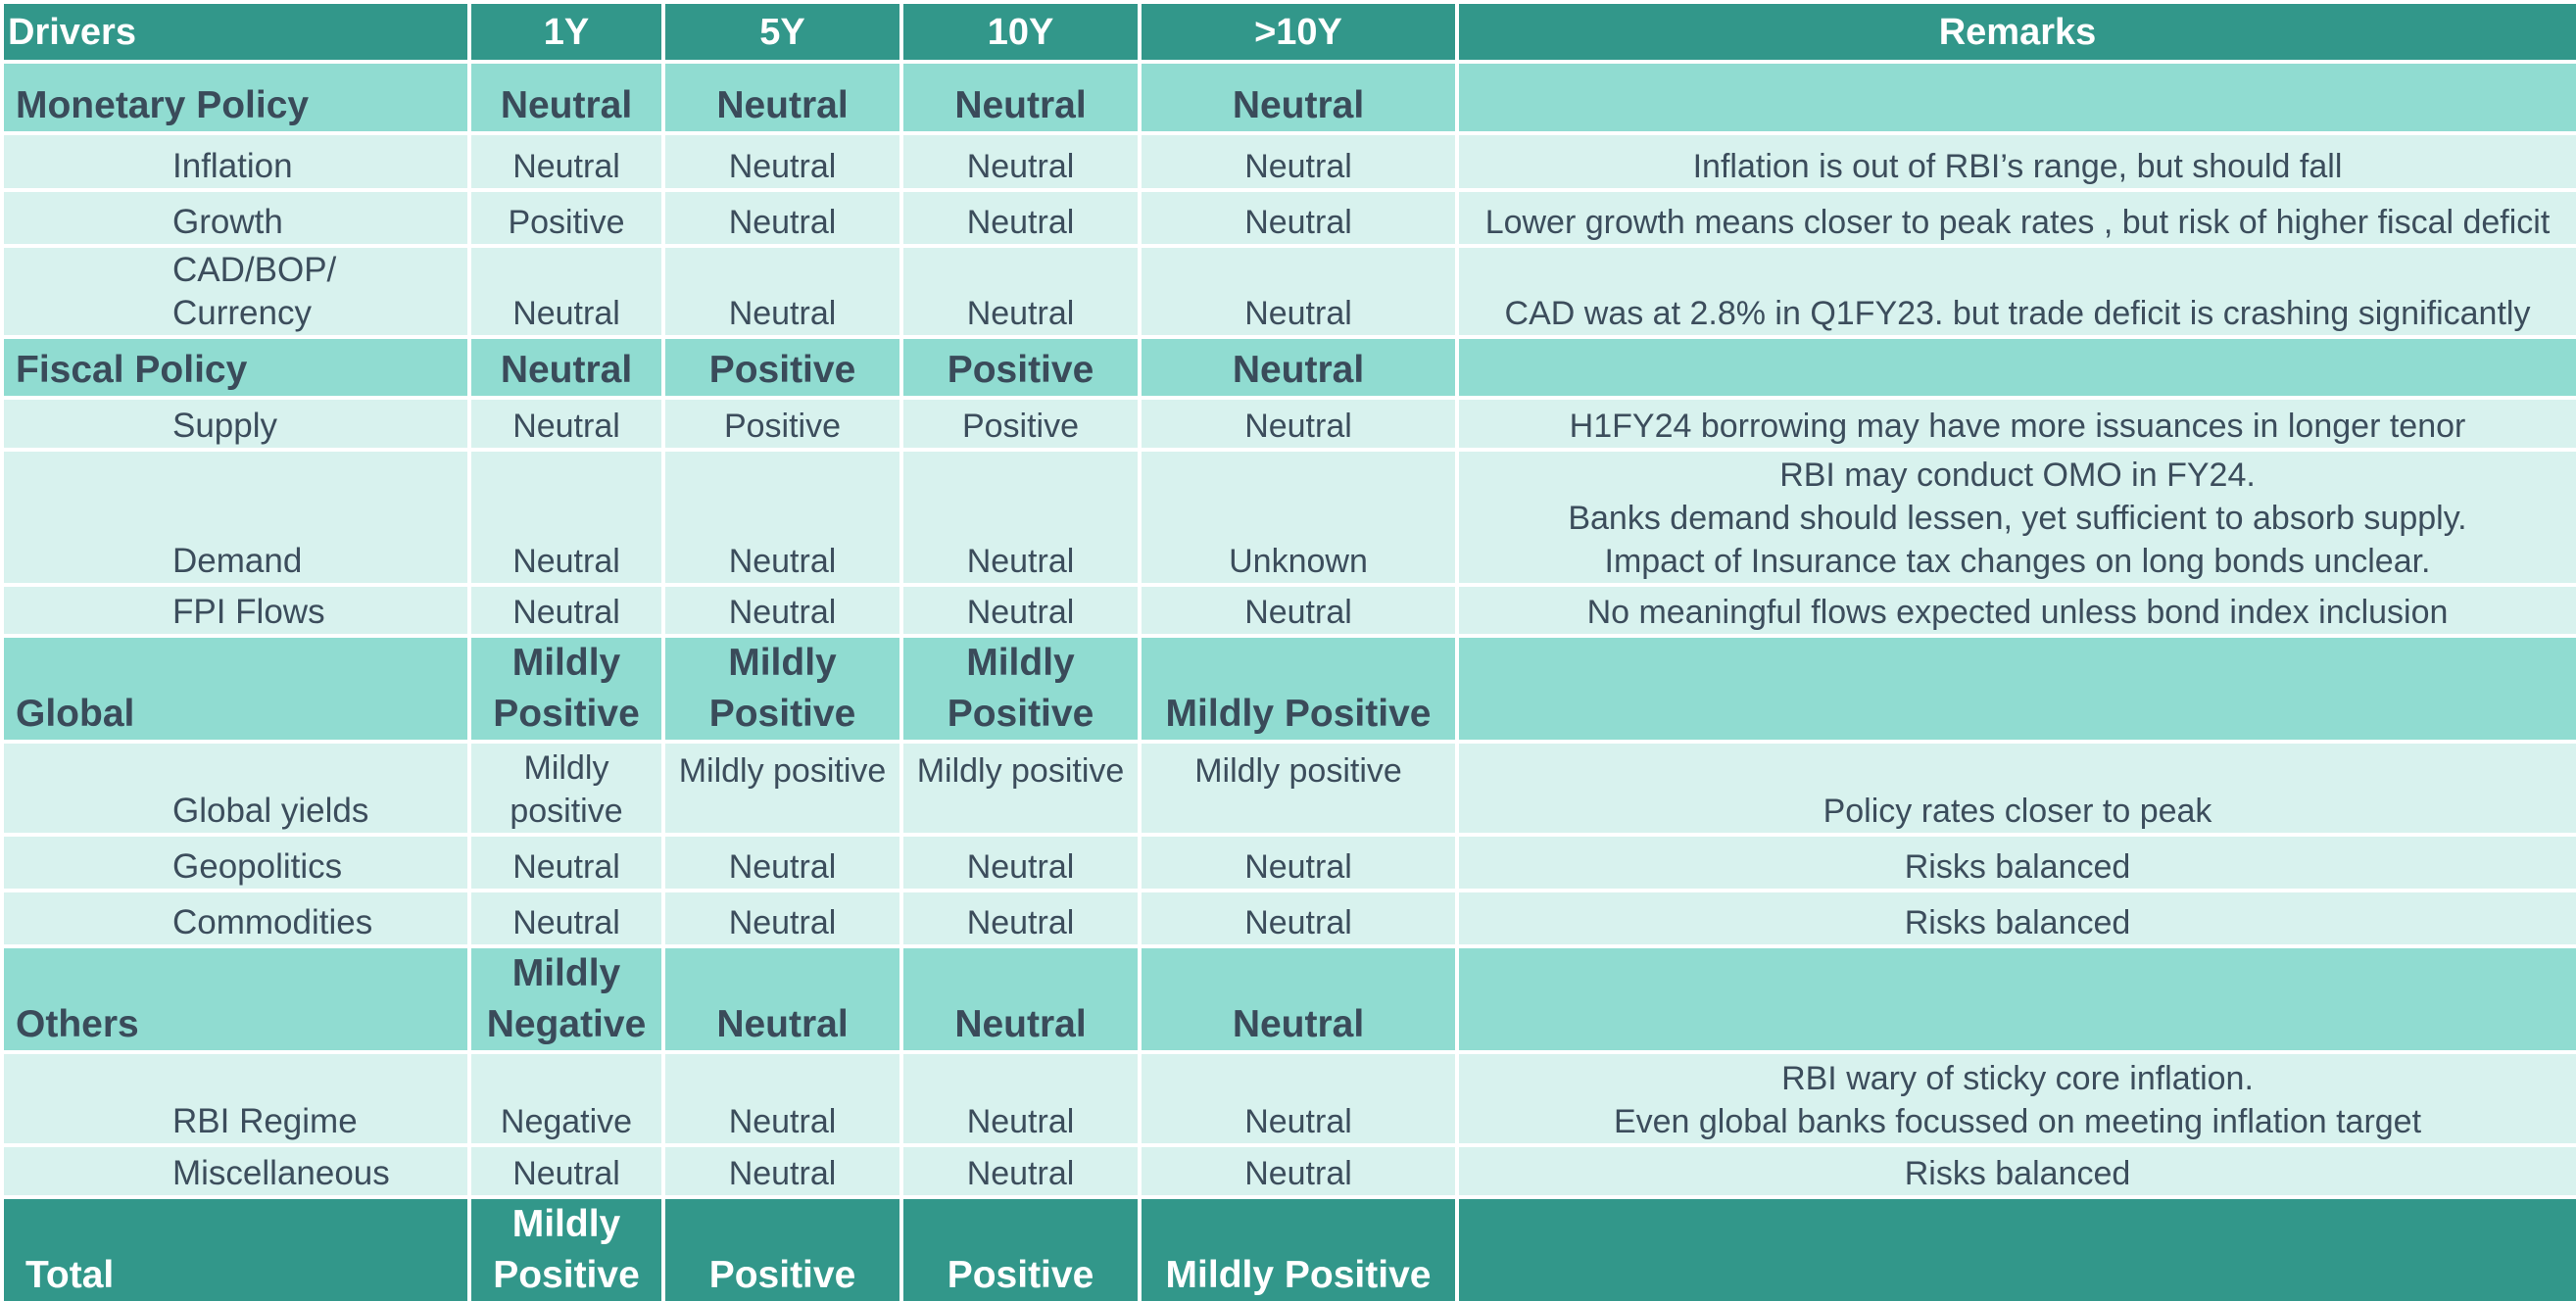 The height and width of the screenshot is (1301, 2576). I want to click on header-5y: 5Y, so click(782, 32).